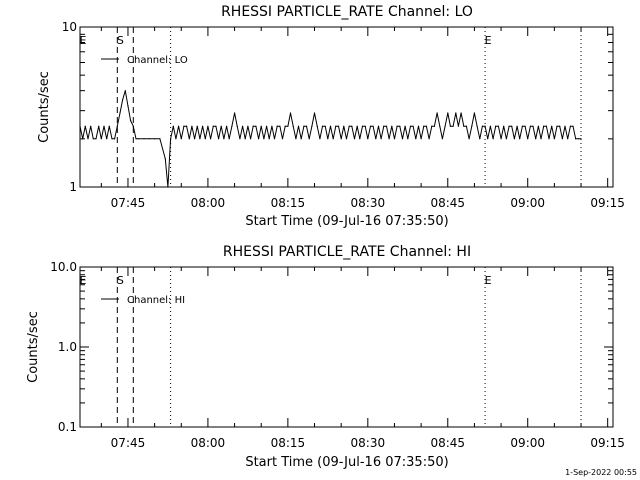  Describe the element at coordinates (67, 427) in the screenshot. I see `y-tick-label-1-0: 0.1` at that location.